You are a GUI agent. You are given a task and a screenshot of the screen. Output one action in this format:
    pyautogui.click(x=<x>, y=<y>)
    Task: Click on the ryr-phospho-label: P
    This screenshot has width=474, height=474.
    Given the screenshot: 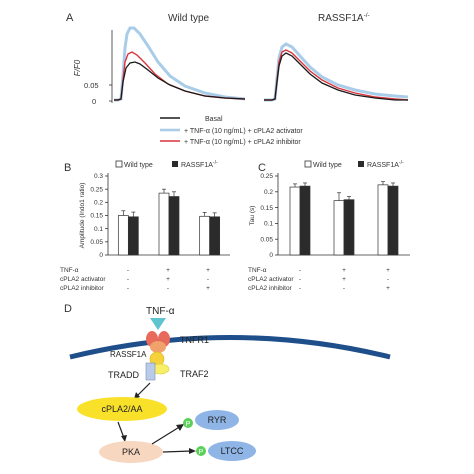 What is the action you would take?
    pyautogui.click(x=188, y=424)
    